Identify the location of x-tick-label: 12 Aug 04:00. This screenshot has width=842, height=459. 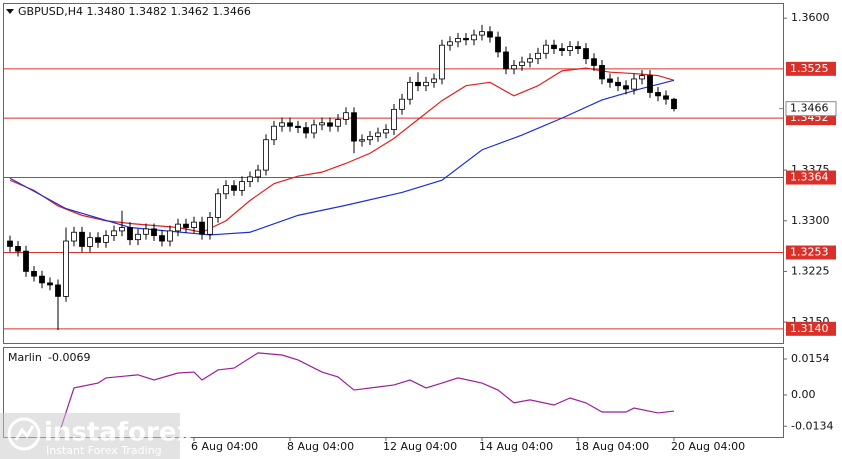
(420, 446).